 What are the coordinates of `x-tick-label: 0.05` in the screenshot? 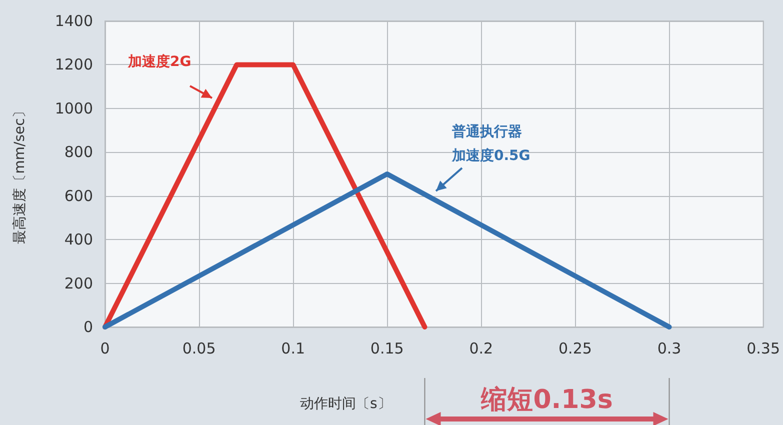 It's located at (199, 349).